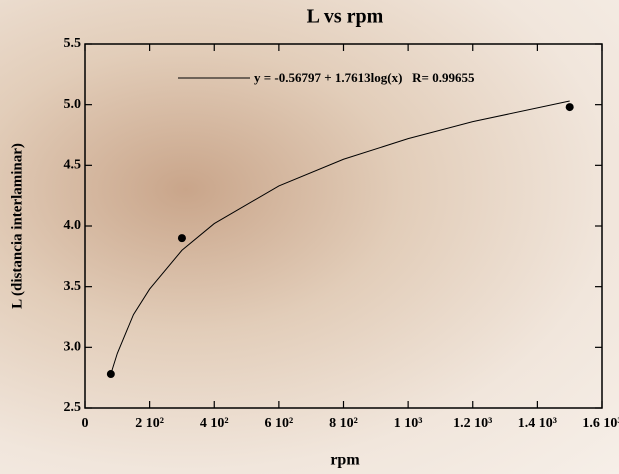 Image resolution: width=619 pixels, height=474 pixels. Describe the element at coordinates (73, 407) in the screenshot. I see `y-tick-label: 2.5` at that location.